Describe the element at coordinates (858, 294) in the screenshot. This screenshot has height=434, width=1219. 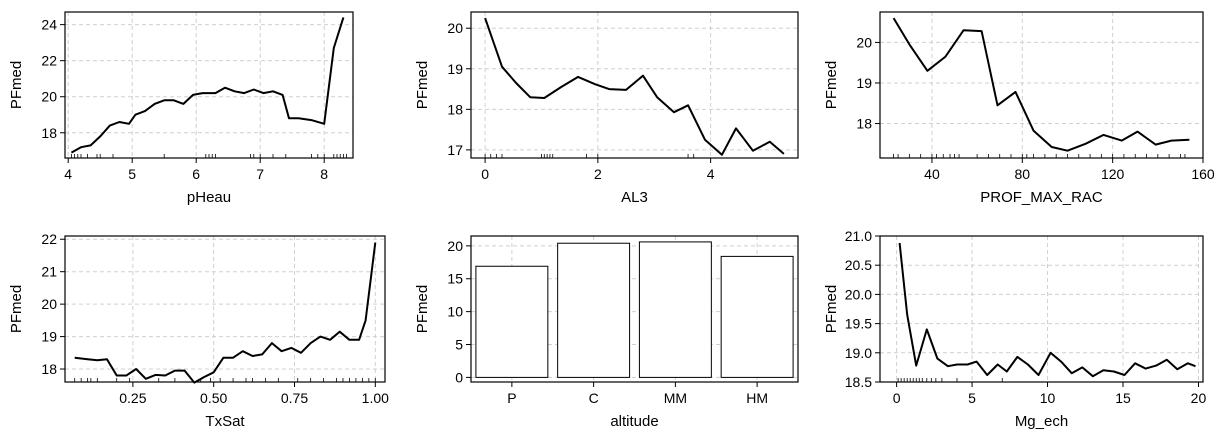
I see `y-tick-label: 20.0` at that location.